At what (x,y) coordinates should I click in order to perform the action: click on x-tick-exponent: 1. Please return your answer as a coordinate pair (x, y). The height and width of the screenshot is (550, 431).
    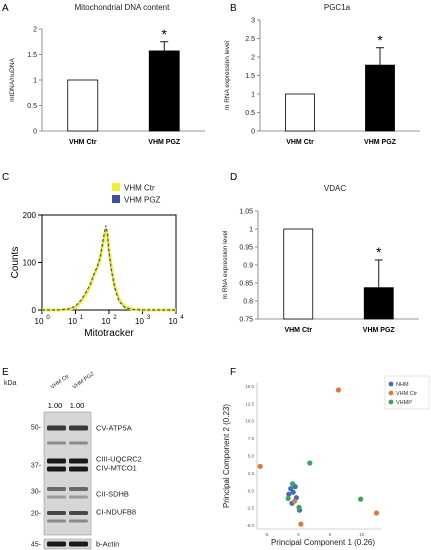
    Looking at the image, I should click on (82, 318).